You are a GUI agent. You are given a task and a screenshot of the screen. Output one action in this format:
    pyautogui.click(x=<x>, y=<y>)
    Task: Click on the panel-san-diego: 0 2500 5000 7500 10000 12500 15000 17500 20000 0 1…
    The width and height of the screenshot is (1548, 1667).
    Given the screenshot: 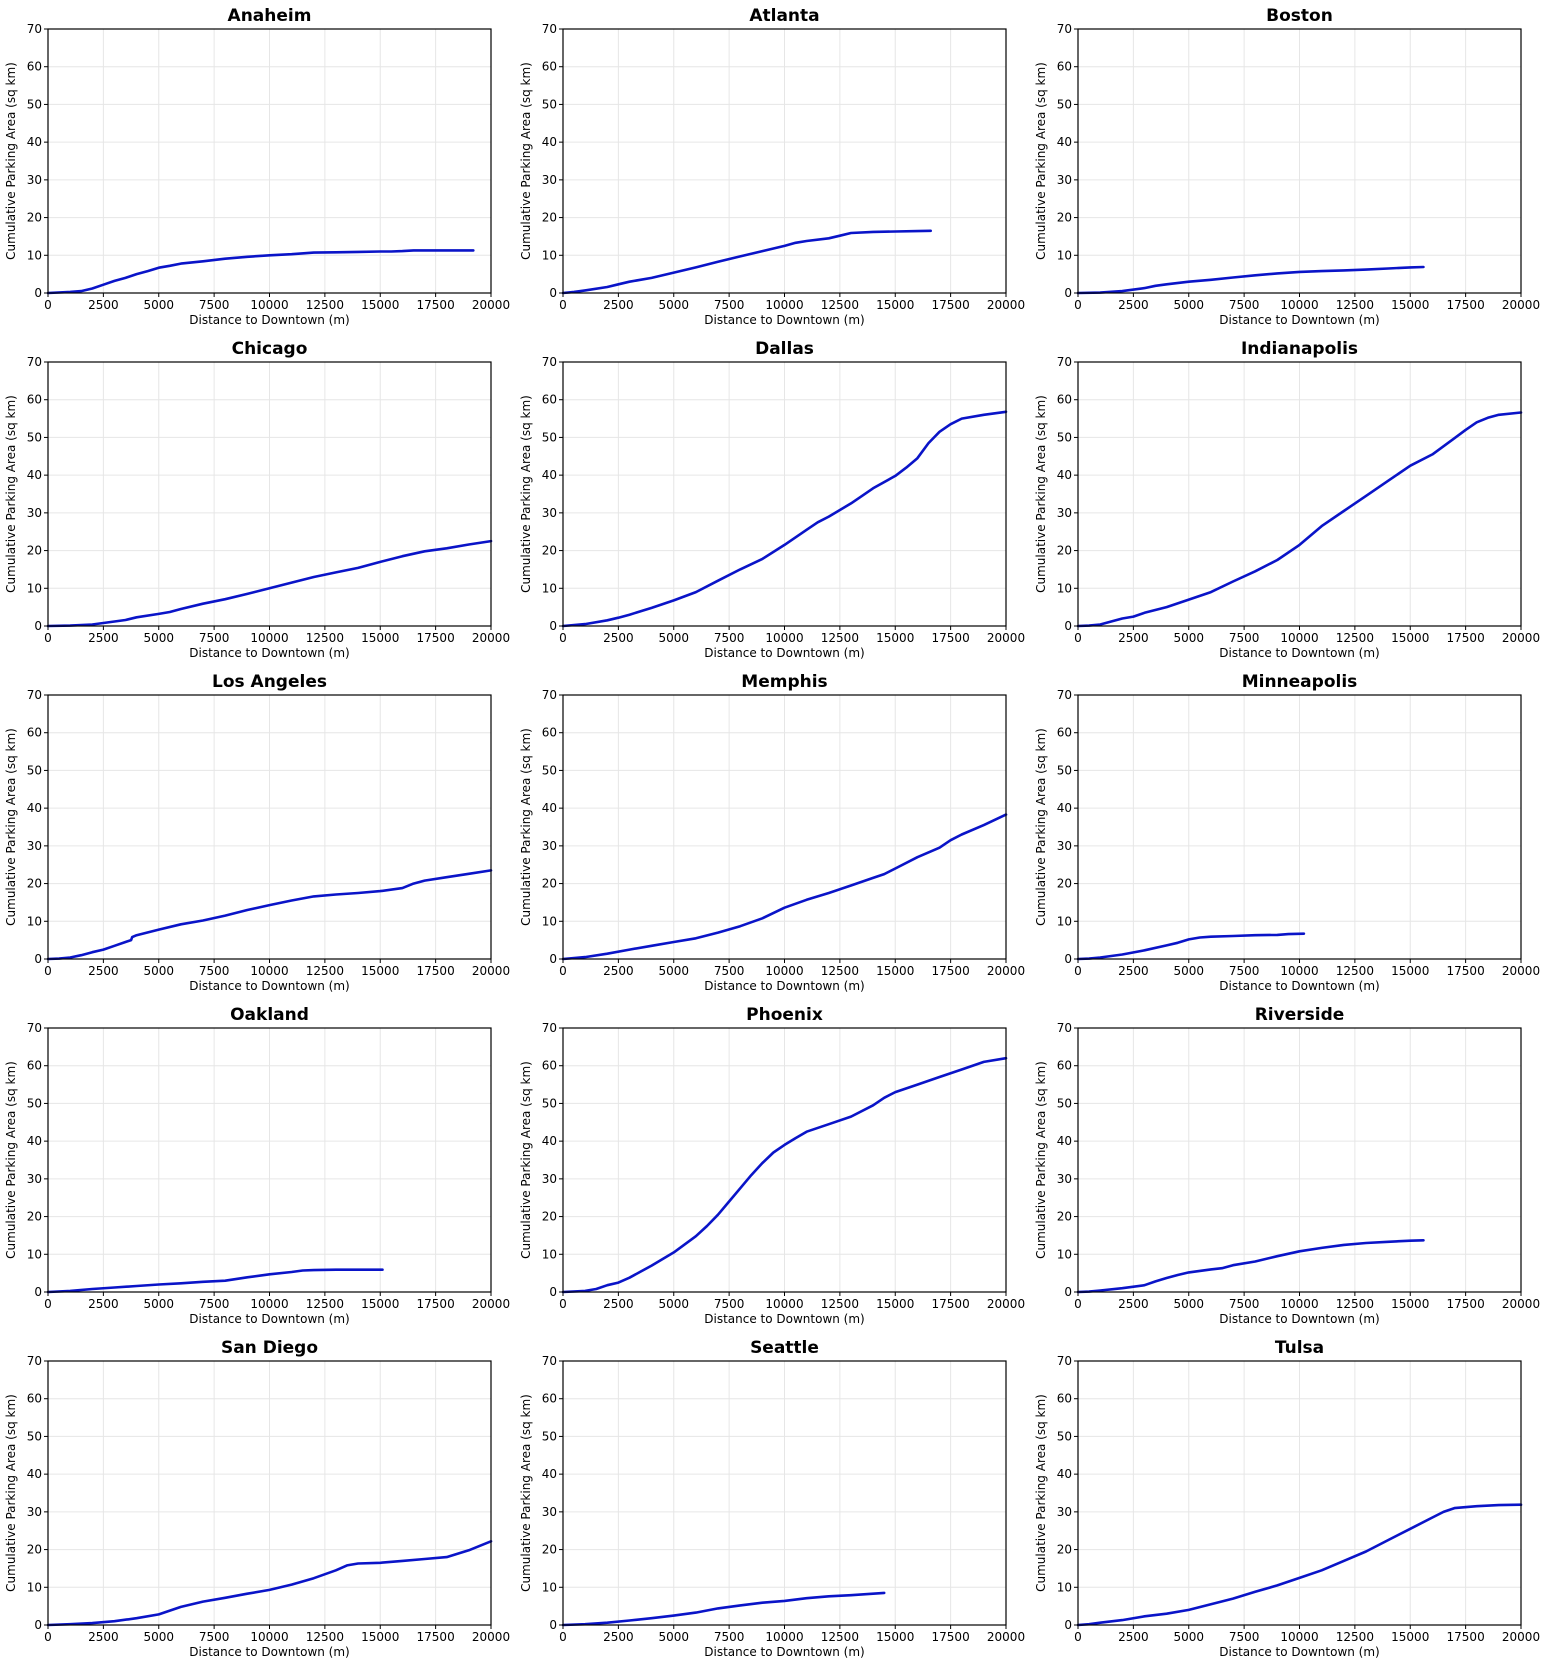 What is the action you would take?
    pyautogui.click(x=257, y=1498)
    